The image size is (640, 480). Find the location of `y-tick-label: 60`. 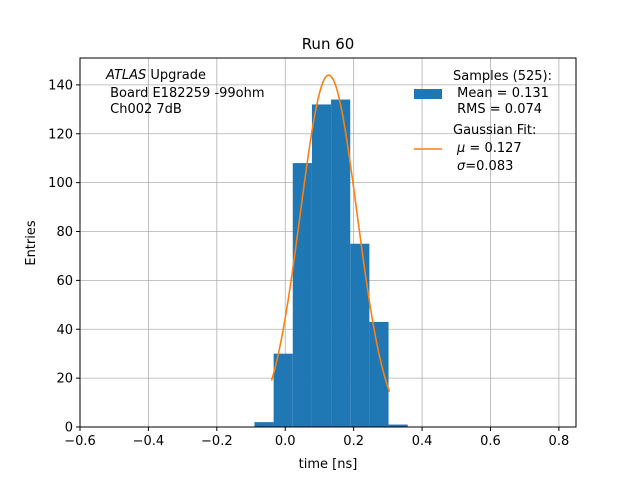

y-tick-label: 60 is located at coordinates (64, 281).